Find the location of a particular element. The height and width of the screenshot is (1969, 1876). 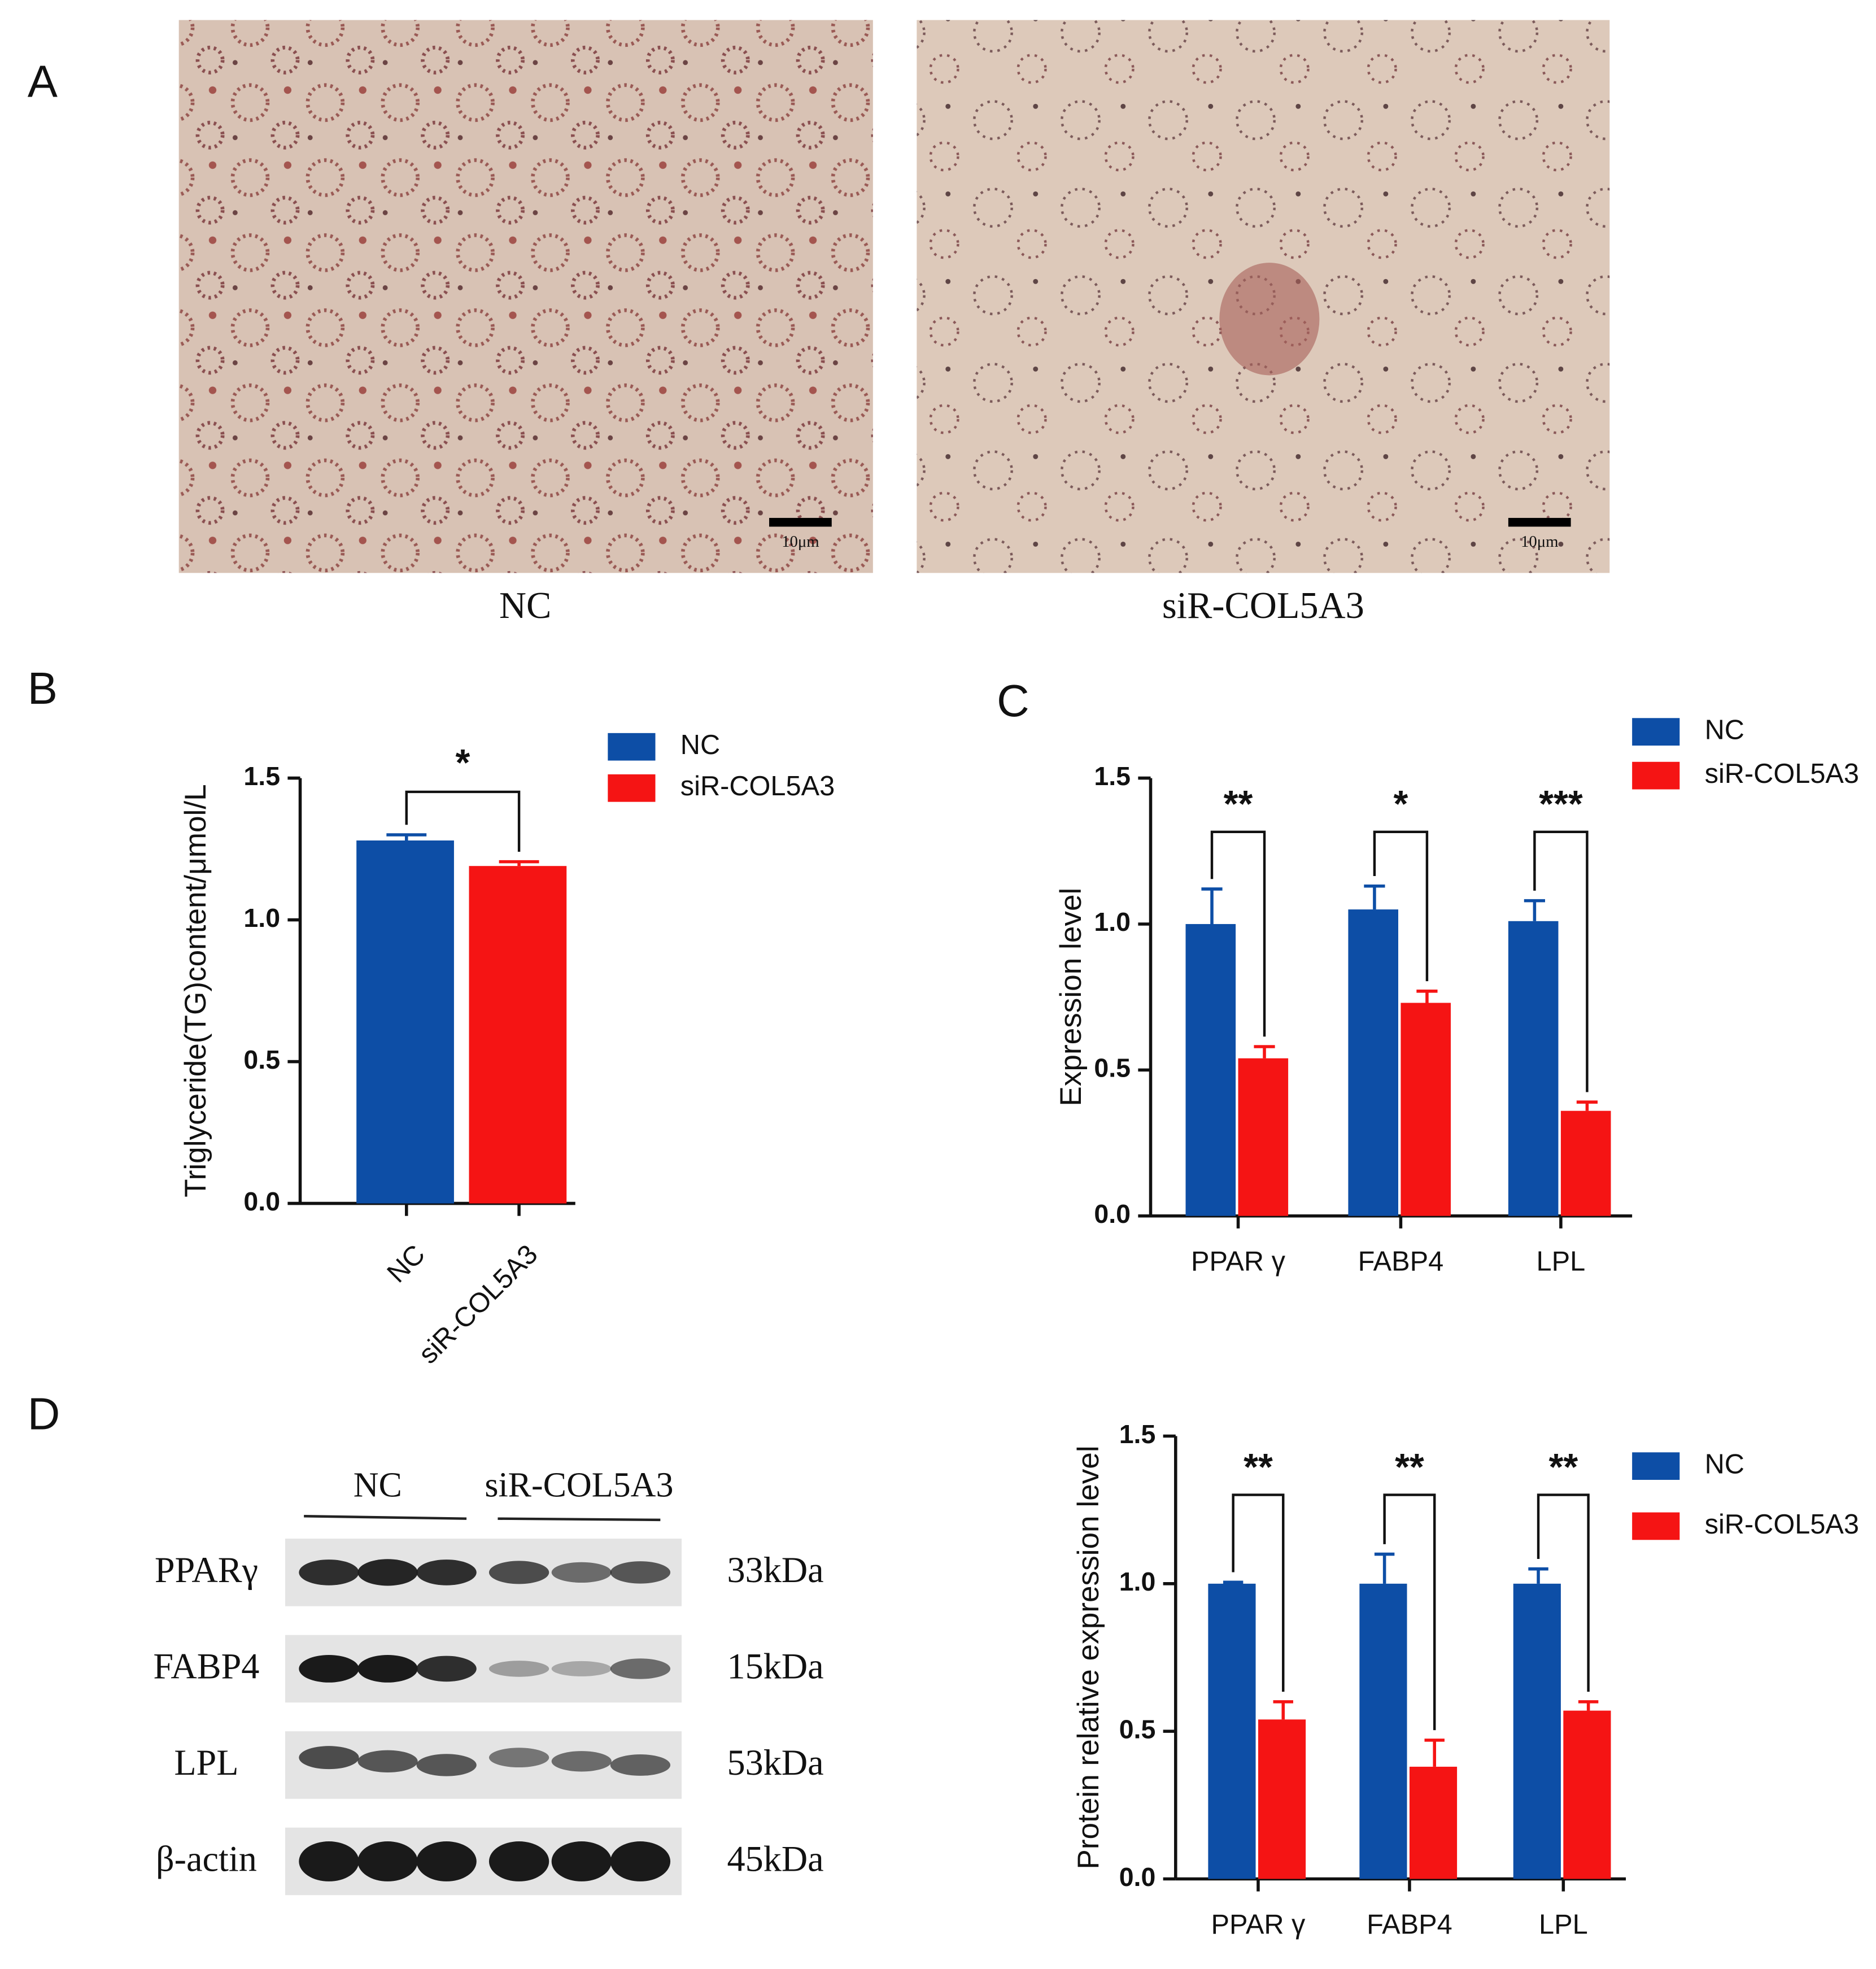

panel-label: C is located at coordinates (1013, 701).